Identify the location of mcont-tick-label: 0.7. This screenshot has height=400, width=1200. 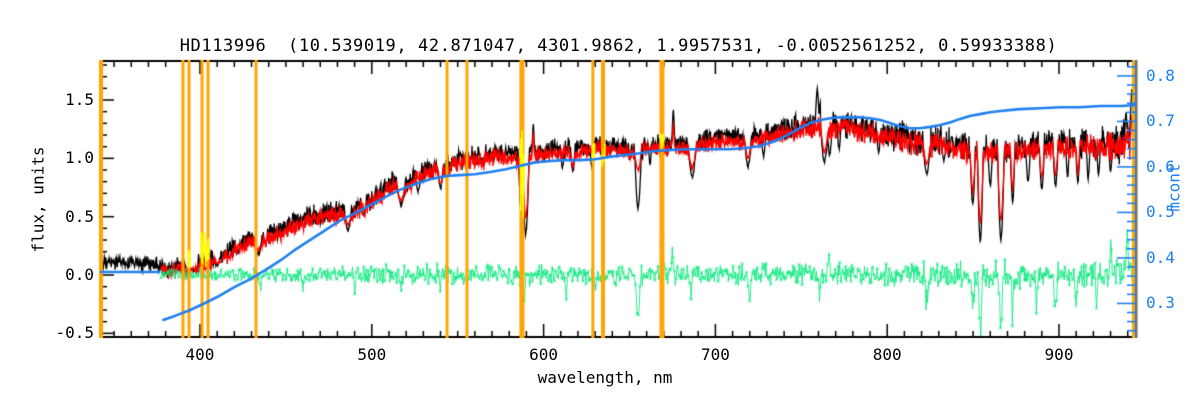
(1160, 121).